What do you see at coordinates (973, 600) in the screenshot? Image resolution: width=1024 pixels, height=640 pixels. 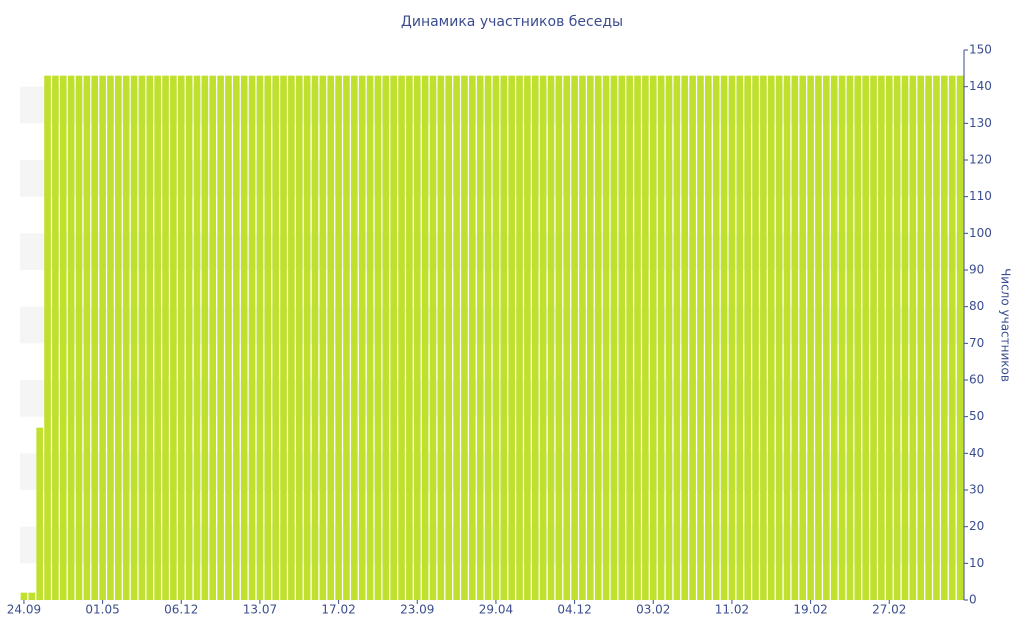 I see `y-tick-label: 0` at bounding box center [973, 600].